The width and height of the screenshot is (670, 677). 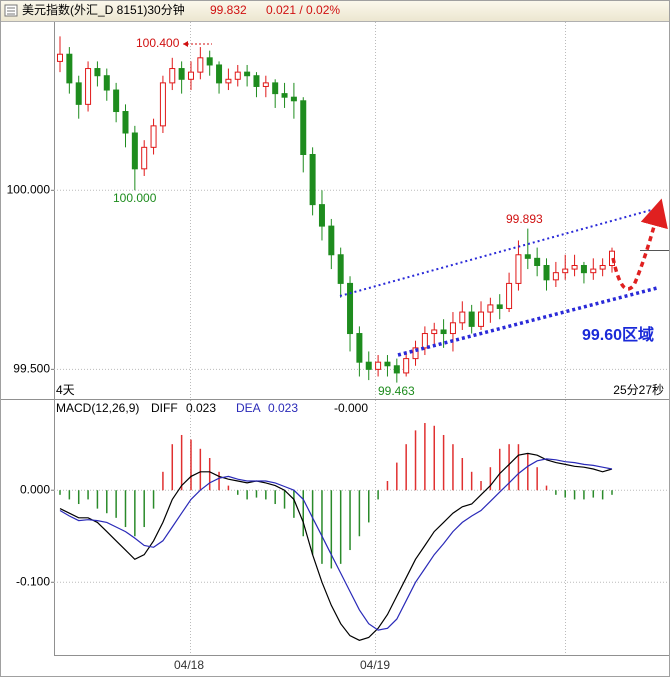 What do you see at coordinates (35, 489) in the screenshot?
I see `y-tick-label: 0.000` at bounding box center [35, 489].